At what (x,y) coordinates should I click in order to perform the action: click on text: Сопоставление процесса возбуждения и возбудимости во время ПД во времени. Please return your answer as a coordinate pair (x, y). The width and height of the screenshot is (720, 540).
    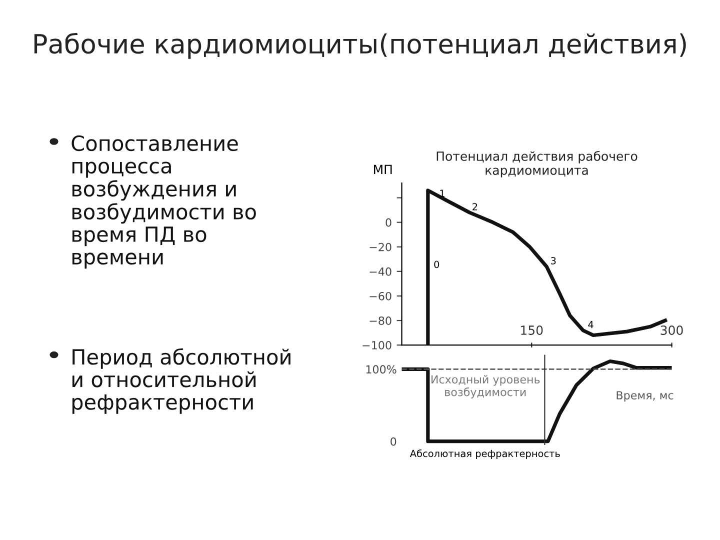
    Looking at the image, I should click on (164, 202).